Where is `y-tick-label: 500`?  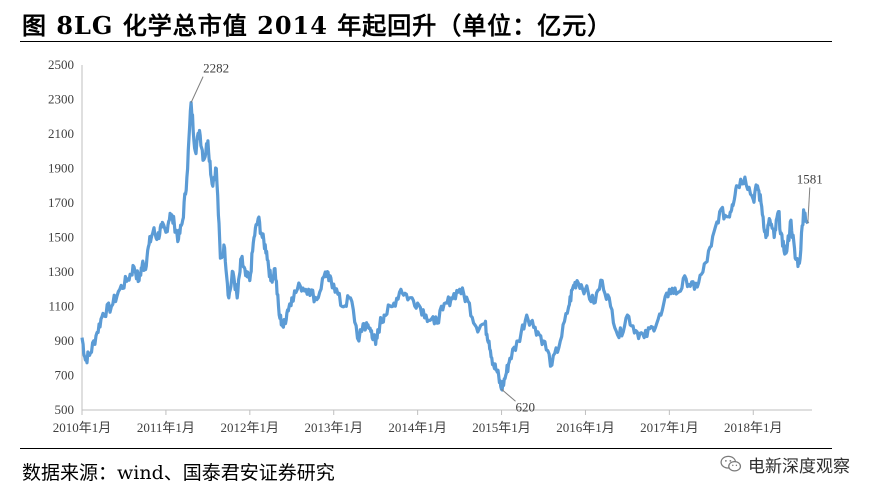
y-tick-label: 500 is located at coordinates (65, 409).